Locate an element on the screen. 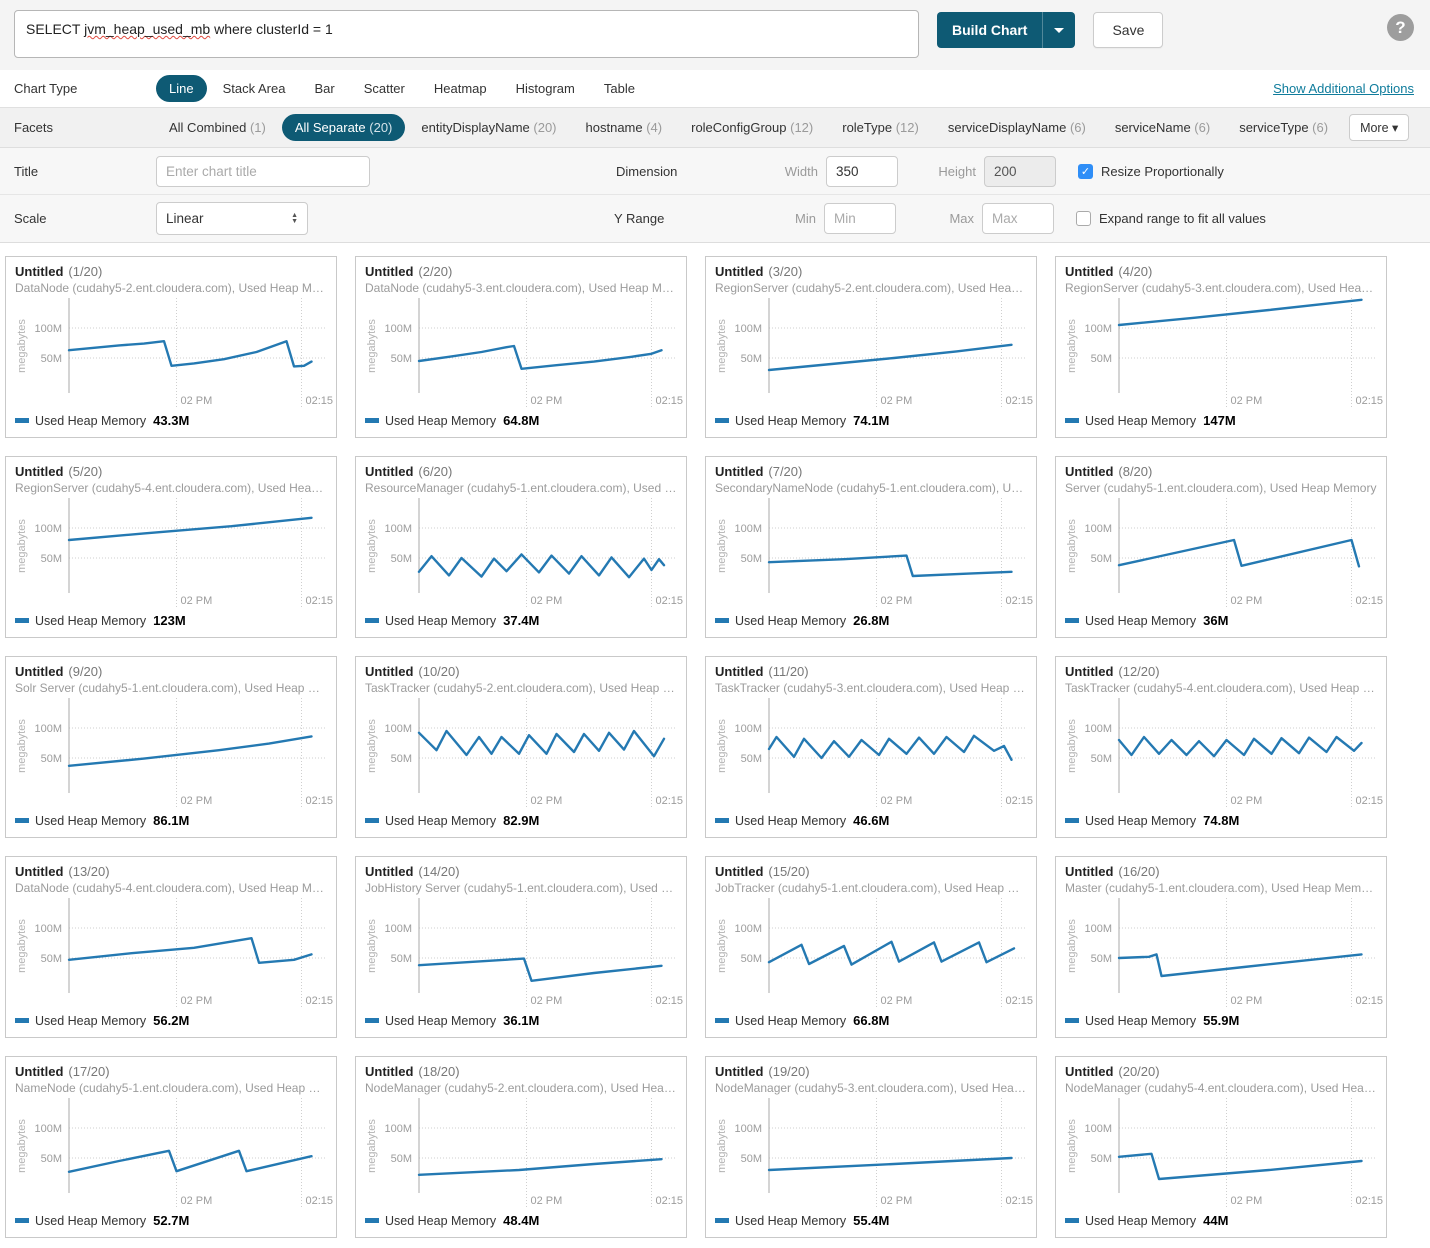 This screenshot has height=1248, width=1430. legend-value: 123M is located at coordinates (169, 620).